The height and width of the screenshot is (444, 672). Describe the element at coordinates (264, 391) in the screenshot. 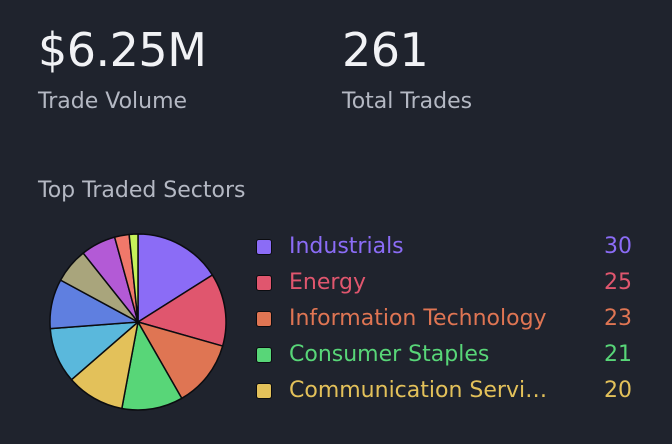

I see `legend-swatch-communication-services` at that location.